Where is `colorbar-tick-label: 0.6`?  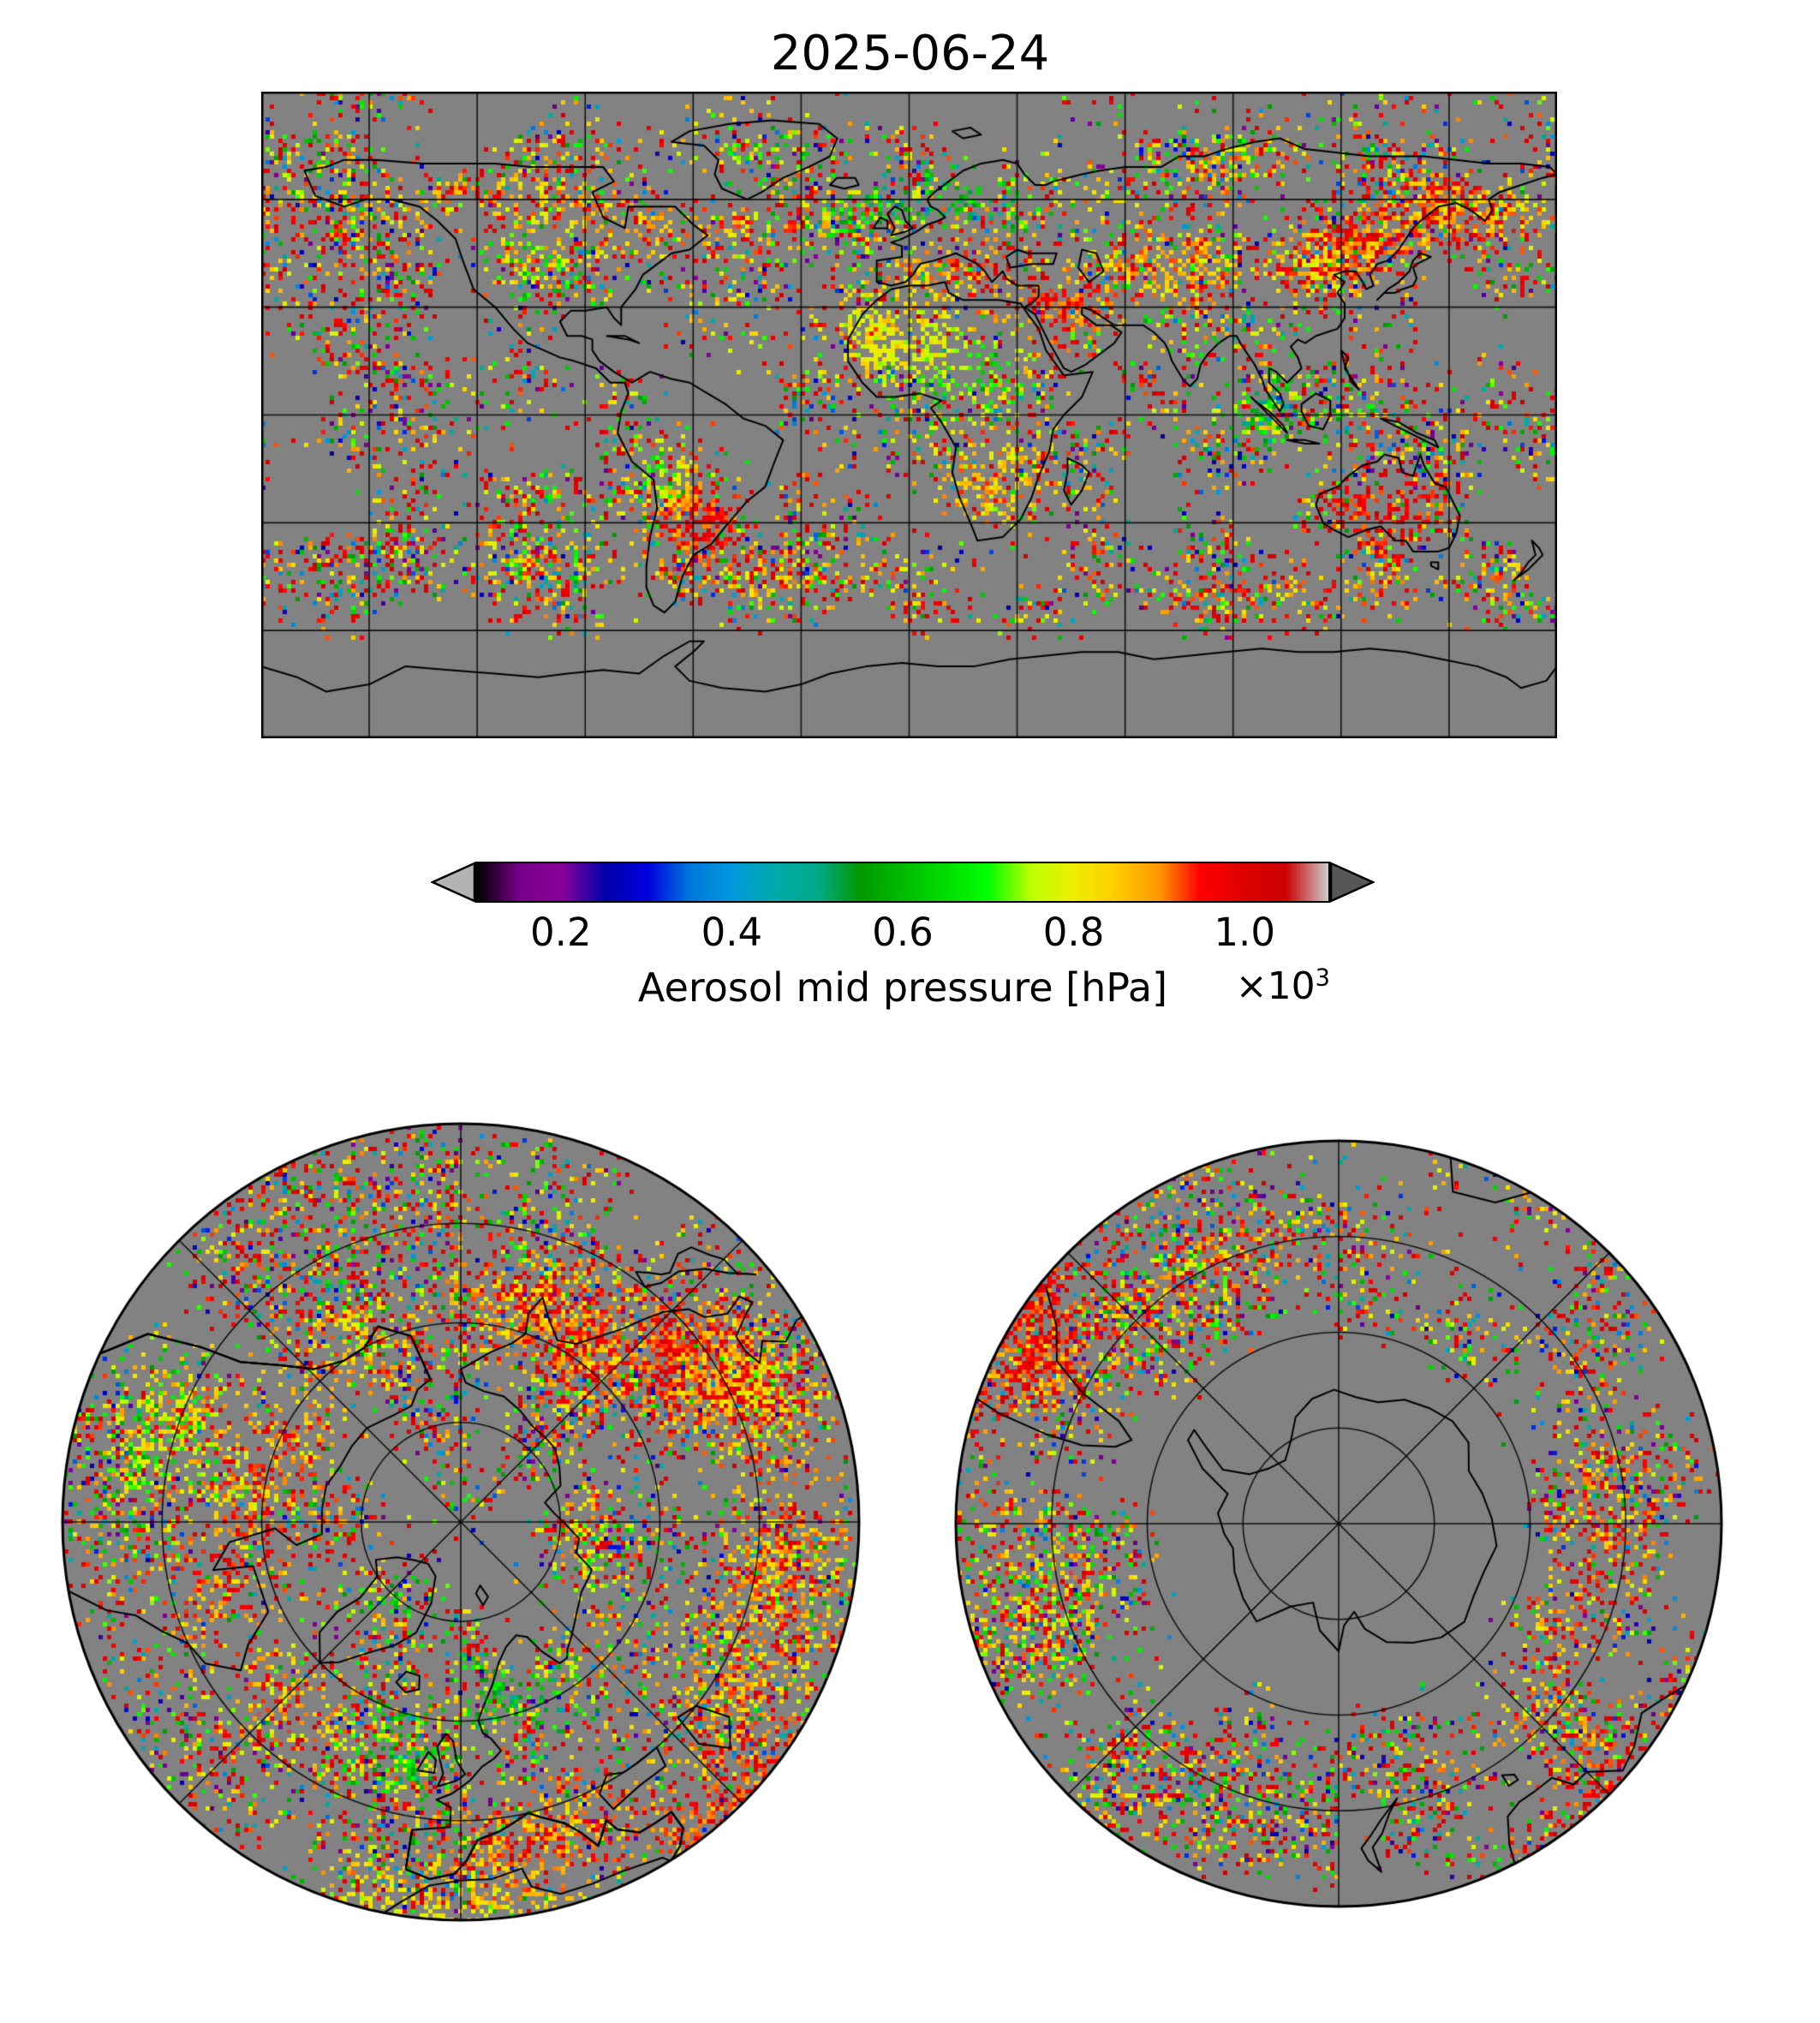 colorbar-tick-label: 0.6 is located at coordinates (903, 932).